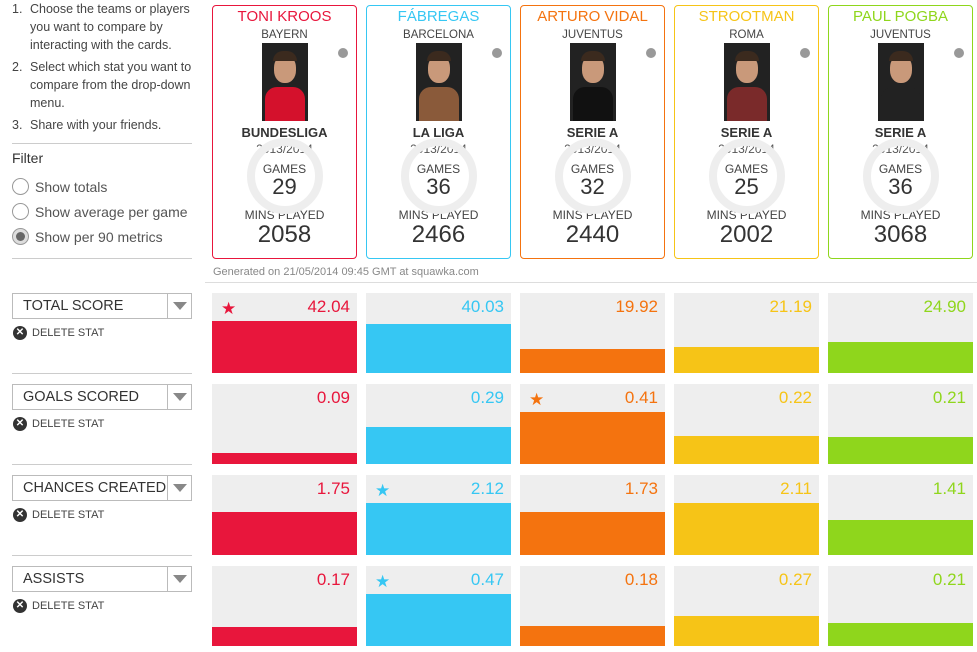 The width and height of the screenshot is (977, 652). What do you see at coordinates (54, 579) in the screenshot?
I see `stat-label: ASSISTS` at bounding box center [54, 579].